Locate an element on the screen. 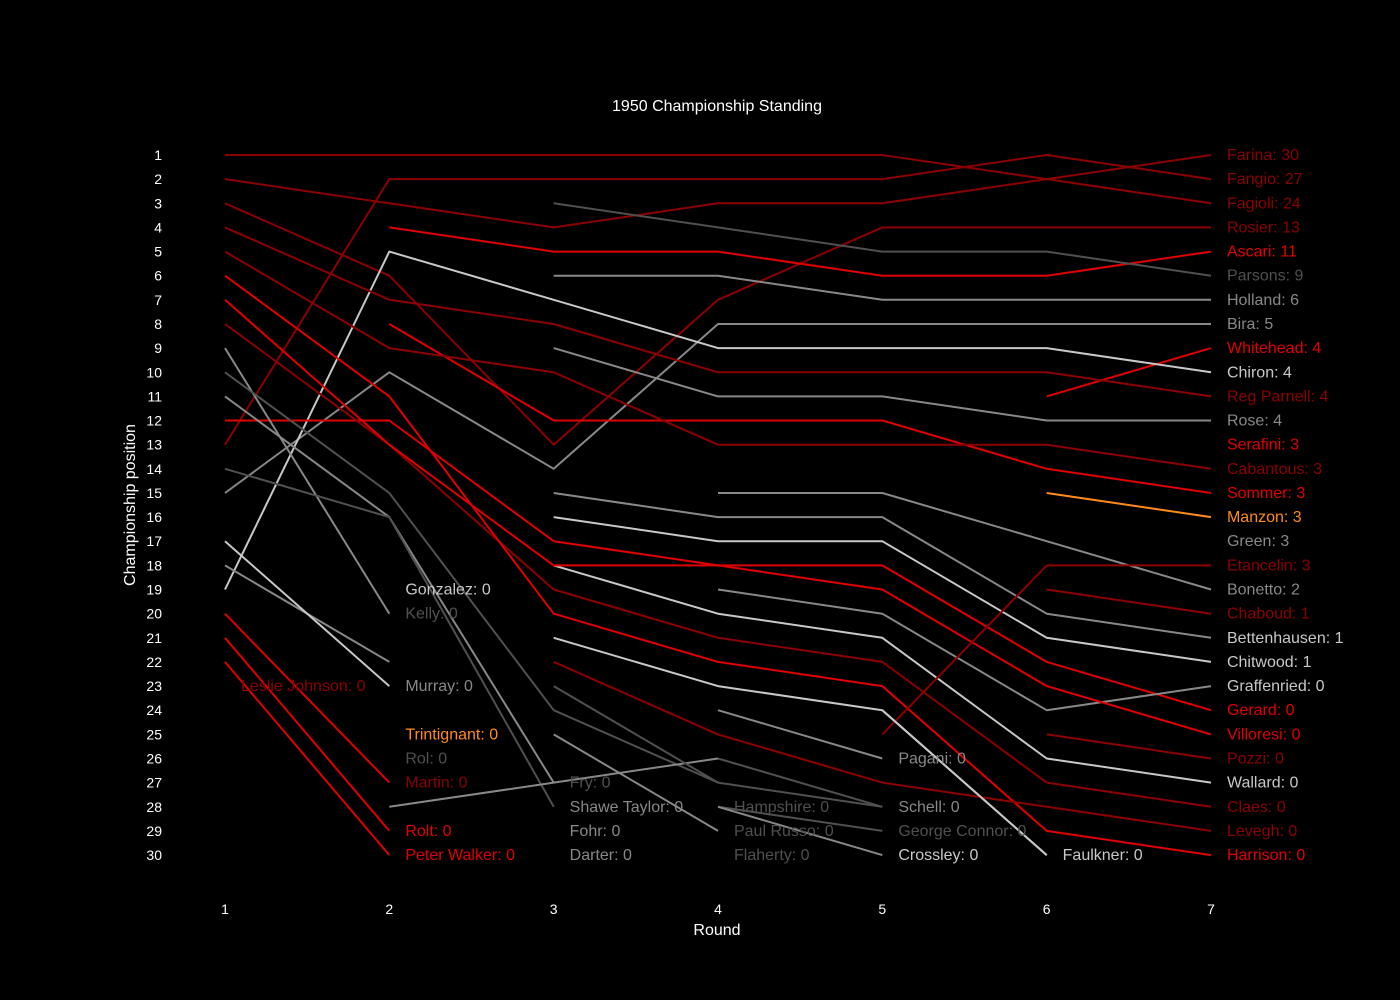 This screenshot has height=1000, width=1400. label-serafini-3: Serafini: 3 is located at coordinates (1263, 445).